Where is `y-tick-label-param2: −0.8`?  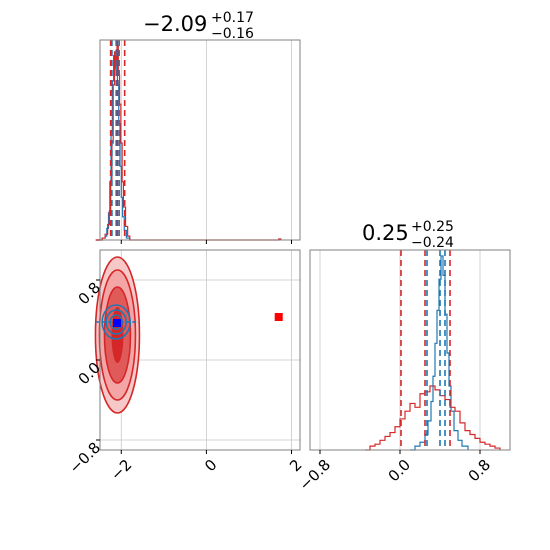
y-tick-label-param2: −0.8 is located at coordinates (85, 458).